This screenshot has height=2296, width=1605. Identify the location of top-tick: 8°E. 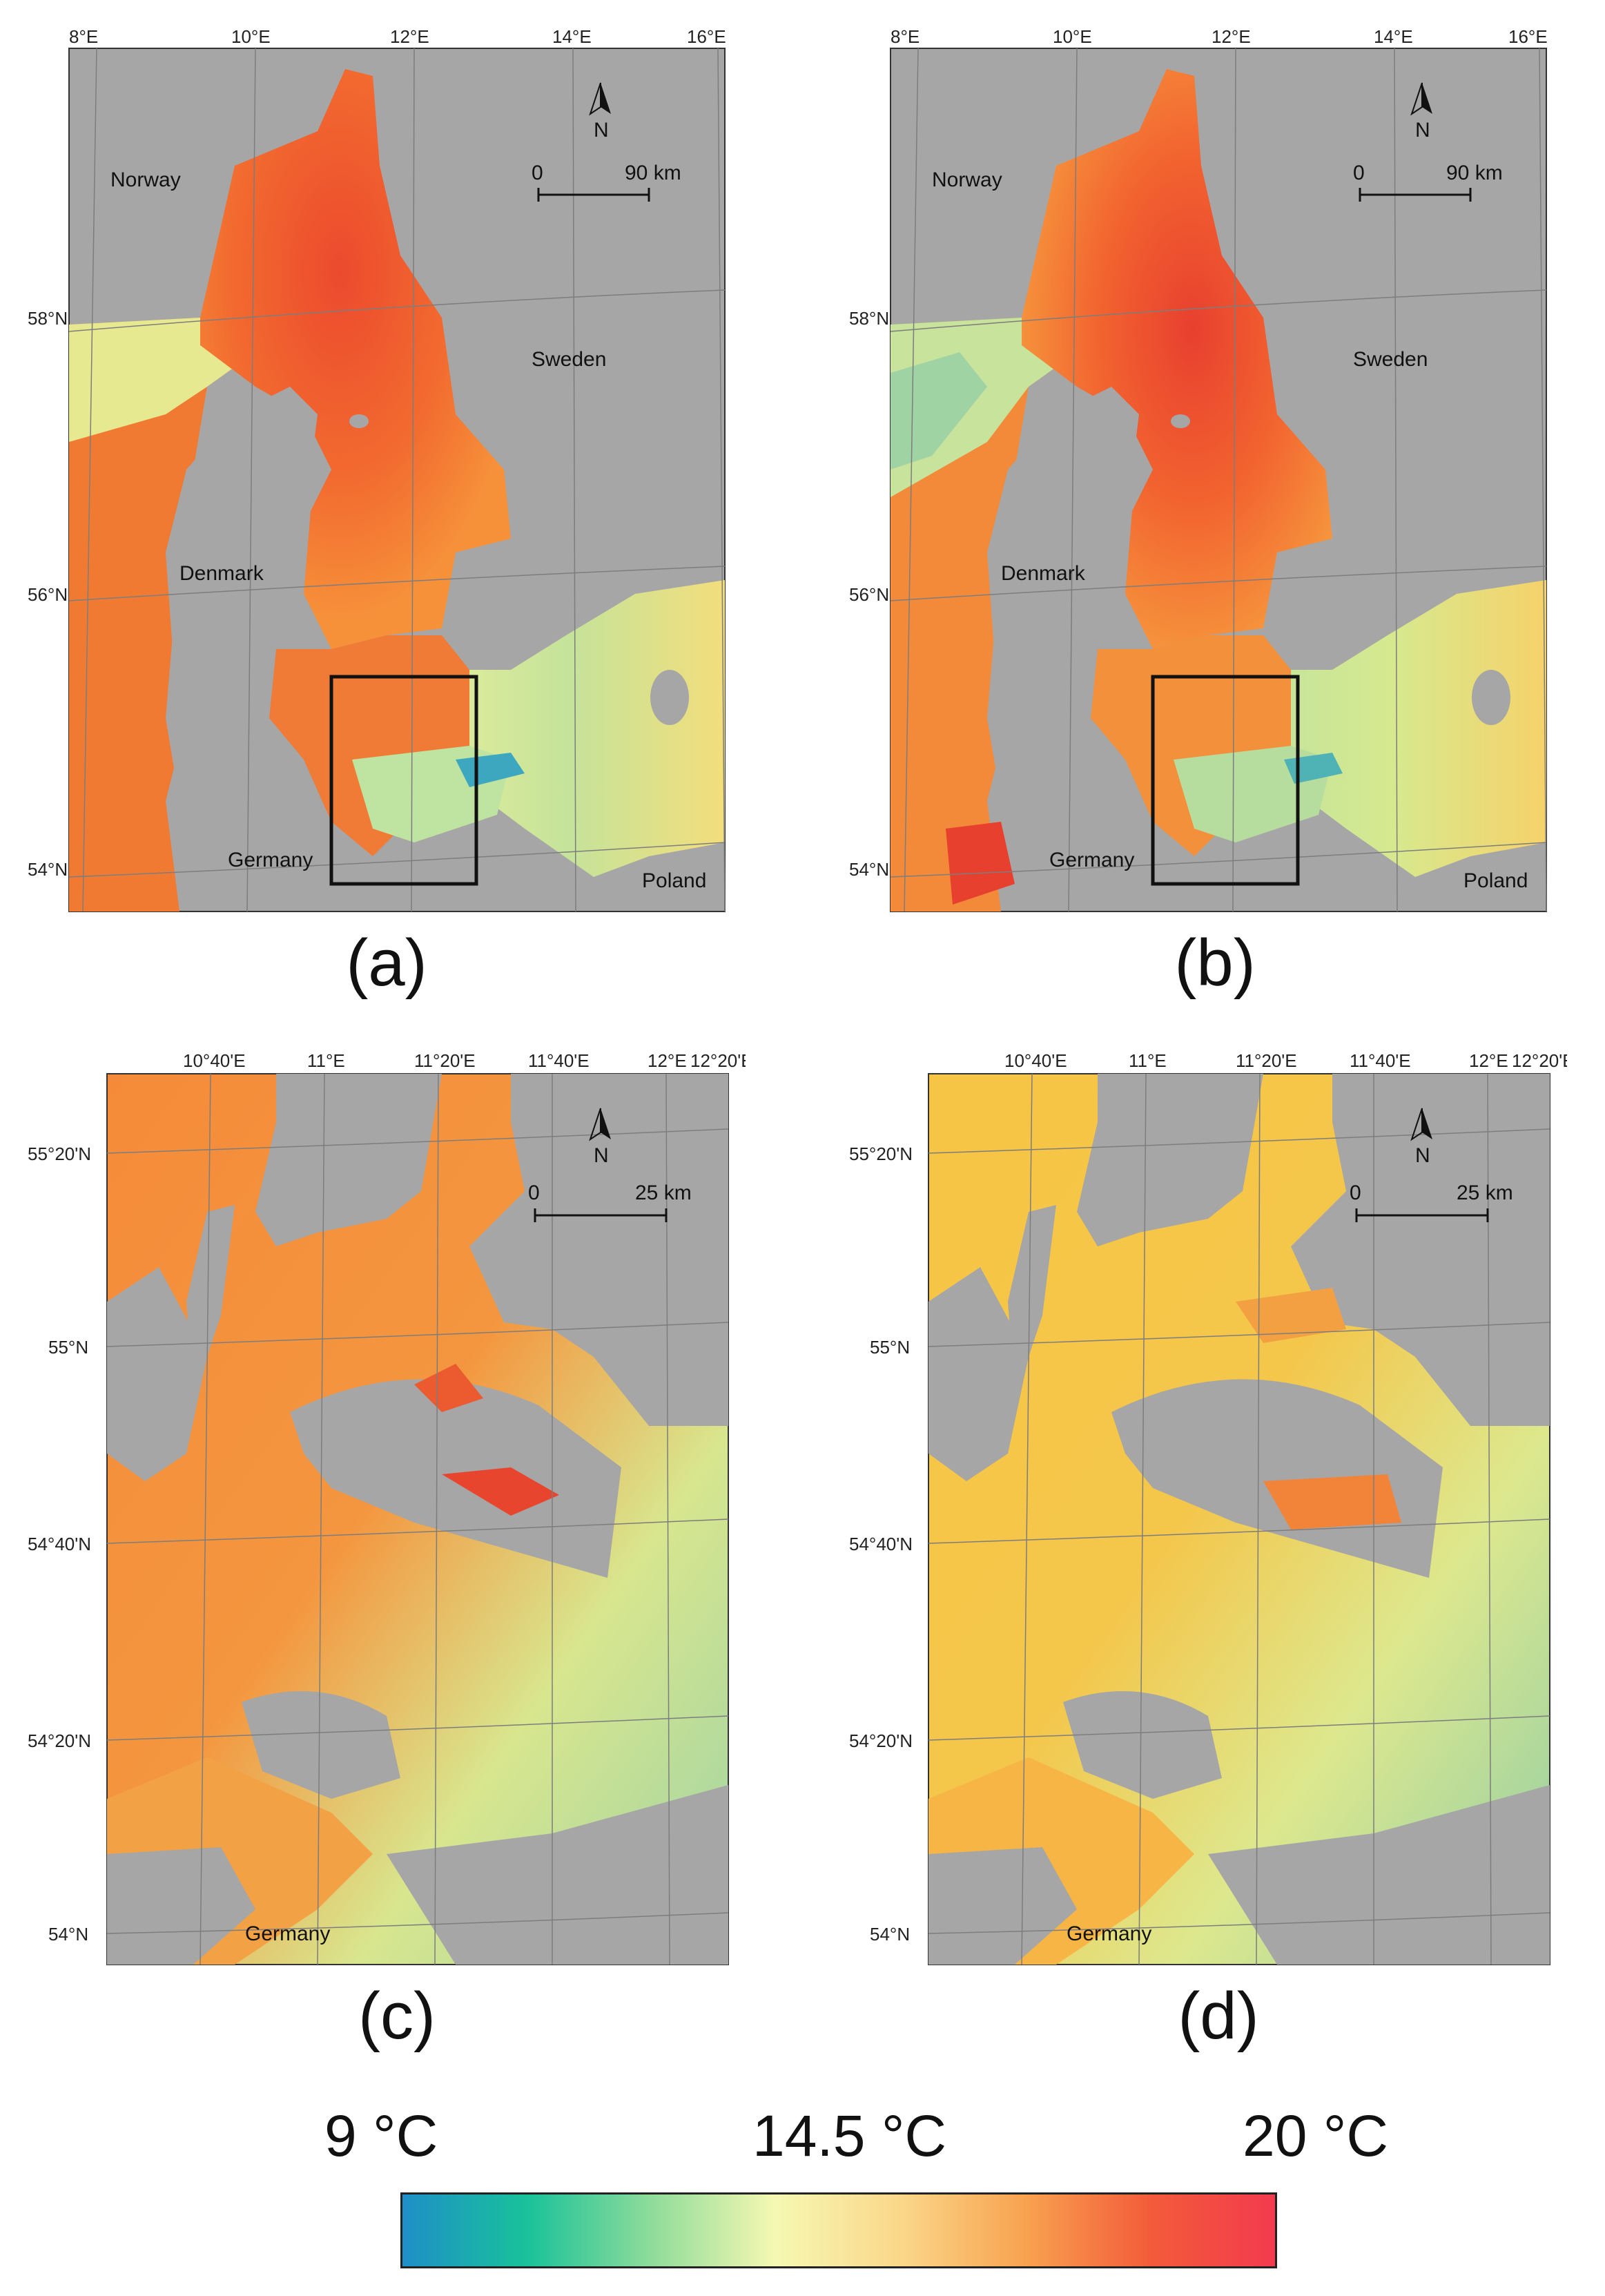
(83, 37).